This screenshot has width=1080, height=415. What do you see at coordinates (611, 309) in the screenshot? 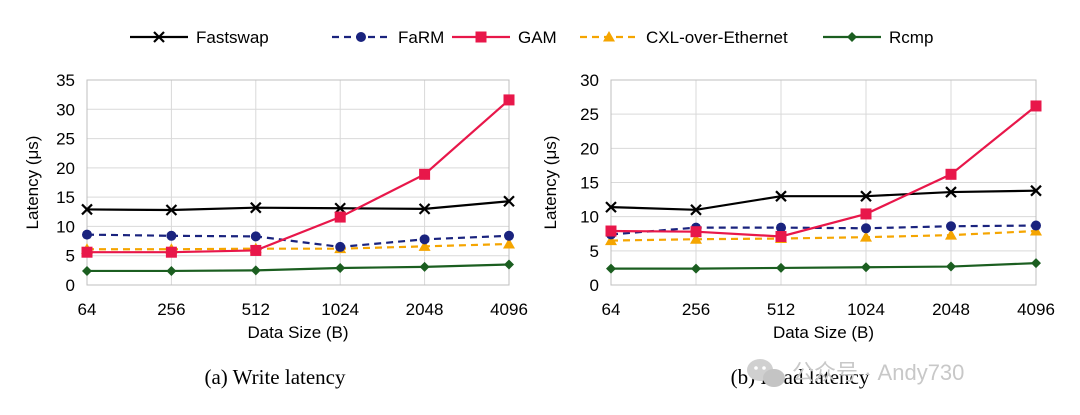
I see `x-tick-label: 64` at bounding box center [611, 309].